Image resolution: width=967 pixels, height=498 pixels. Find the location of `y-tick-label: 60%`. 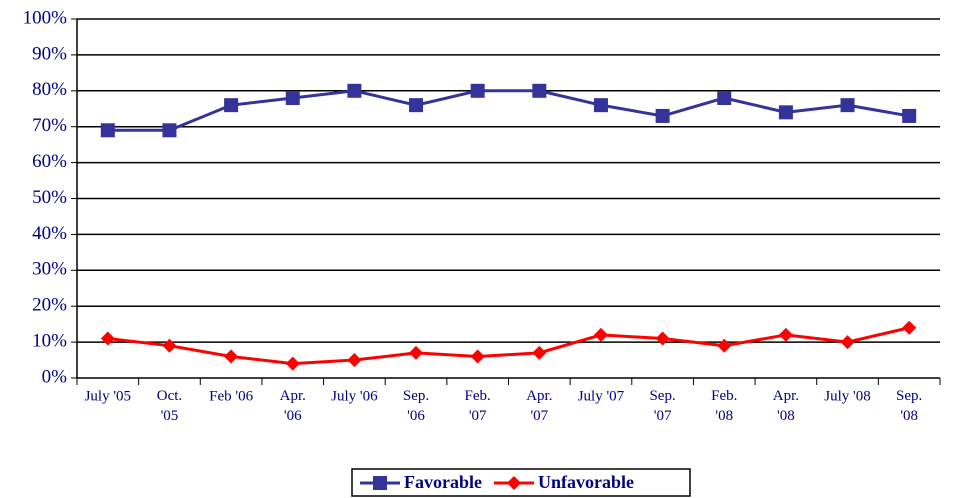

y-tick-label: 60% is located at coordinates (49, 161).